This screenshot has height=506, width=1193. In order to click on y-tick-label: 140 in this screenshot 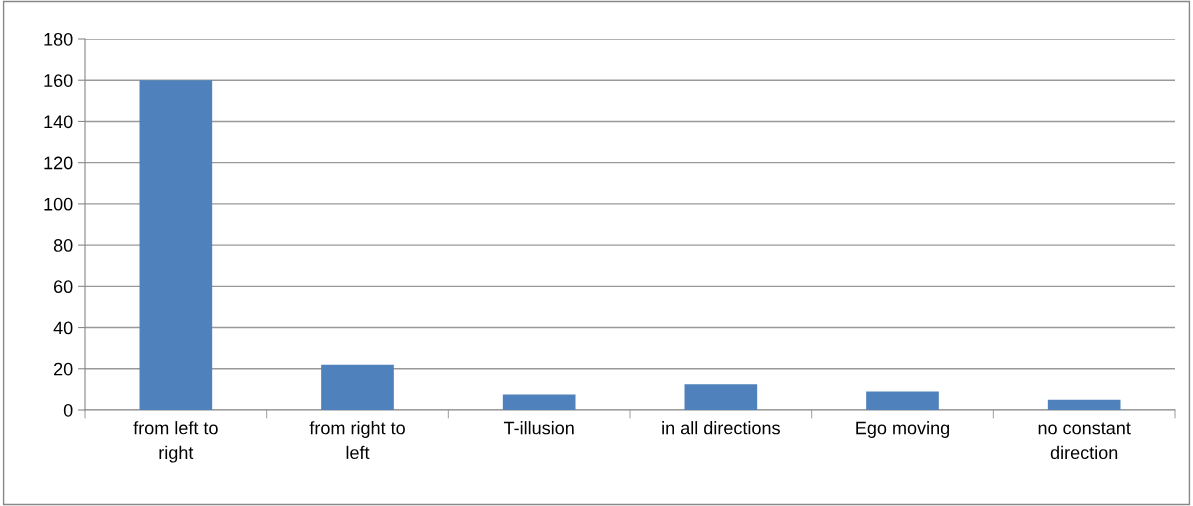, I will do `click(58, 122)`.